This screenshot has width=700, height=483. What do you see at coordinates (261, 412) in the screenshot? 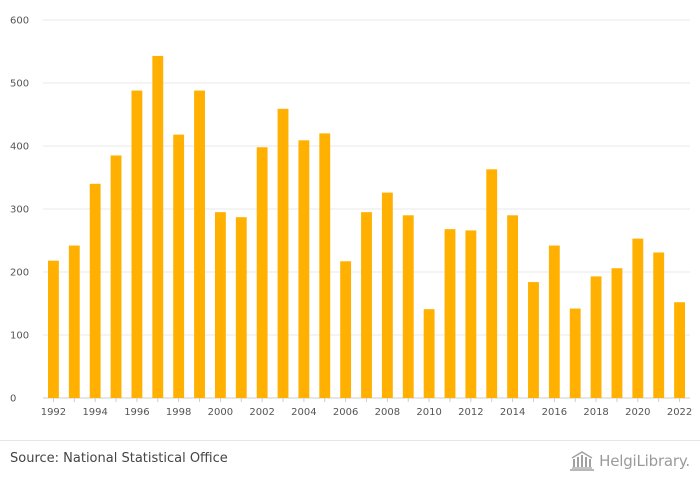
I see `x-tick-label: 2002` at bounding box center [261, 412].